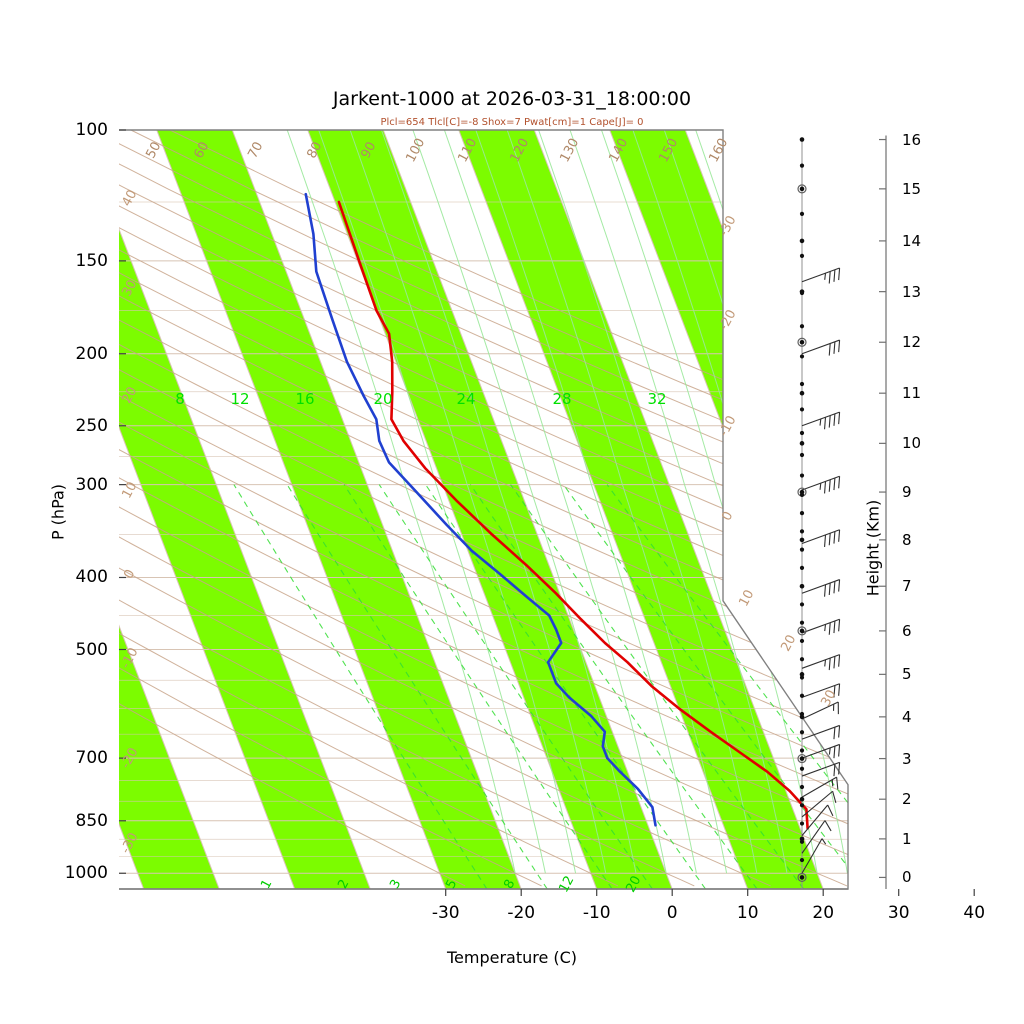 This screenshot has width=1024, height=1024. I want to click on theta-e-label: 16, so click(304, 399).